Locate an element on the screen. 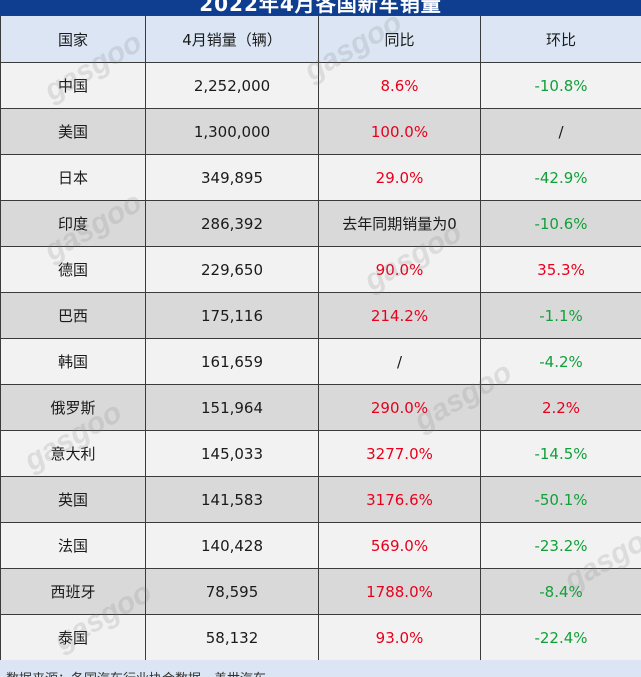 This screenshot has width=641, height=677. header-yoy: 同比 is located at coordinates (399, 39).